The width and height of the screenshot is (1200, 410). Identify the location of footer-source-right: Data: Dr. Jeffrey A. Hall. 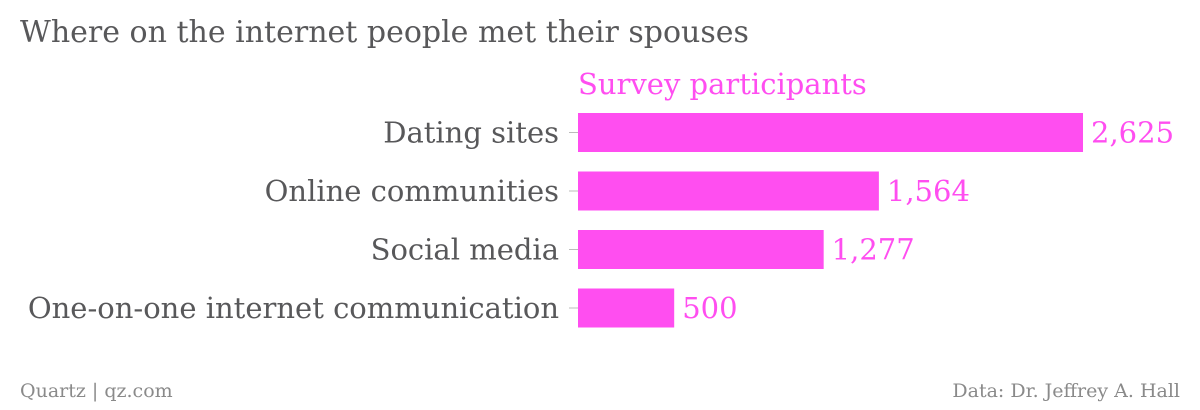
(1066, 391).